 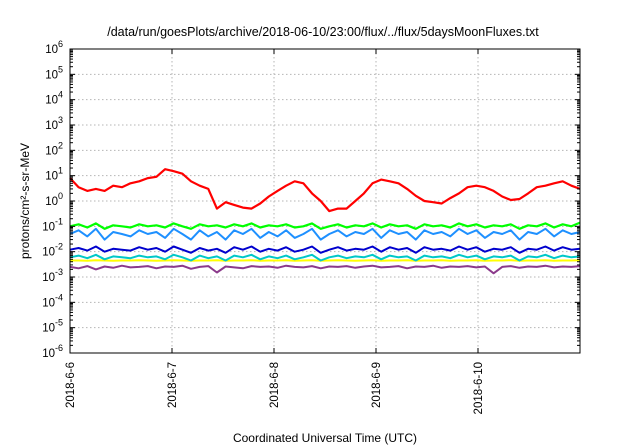 I want to click on x-tick-label: 2018-6-7, so click(x=173, y=385).